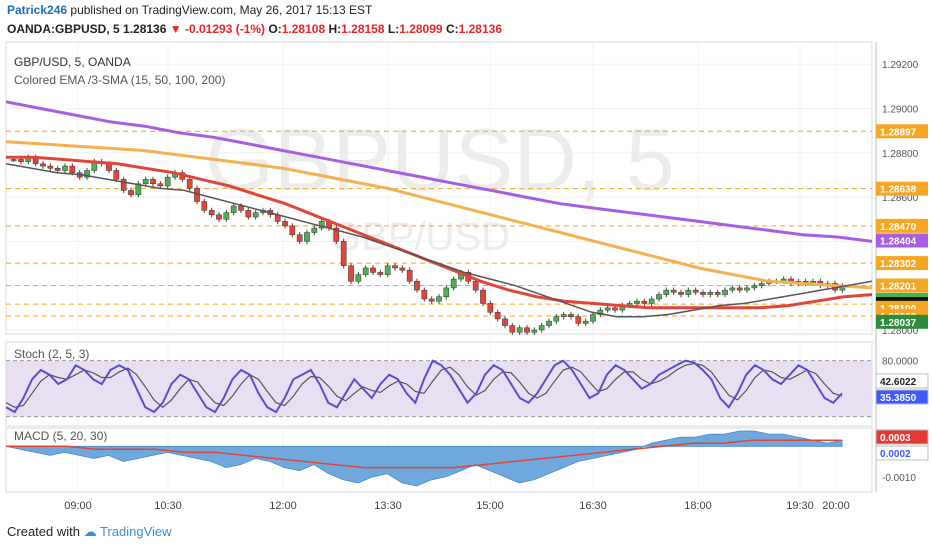 The image size is (932, 550). Describe the element at coordinates (898, 227) in the screenshot. I see `price-tag-label: 1.28470` at that location.